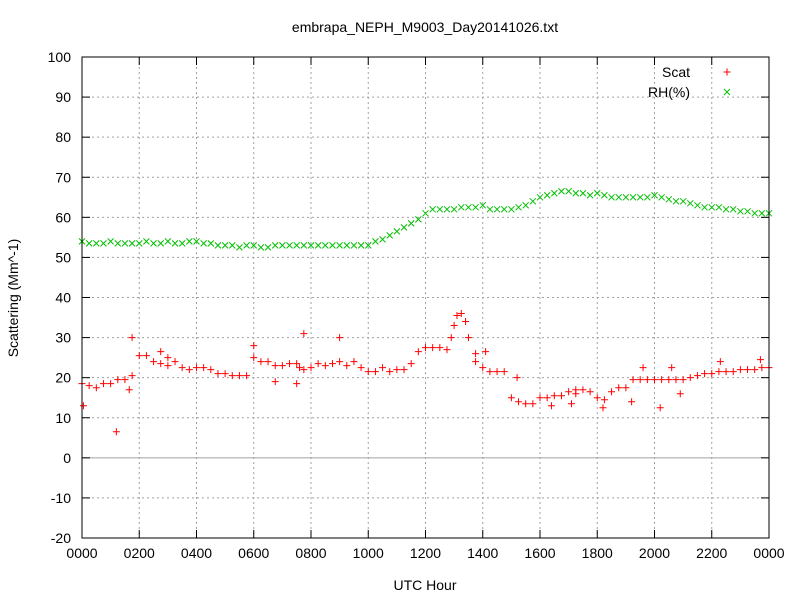  What do you see at coordinates (63, 378) in the screenshot?
I see `y-tick-label: 20` at bounding box center [63, 378].